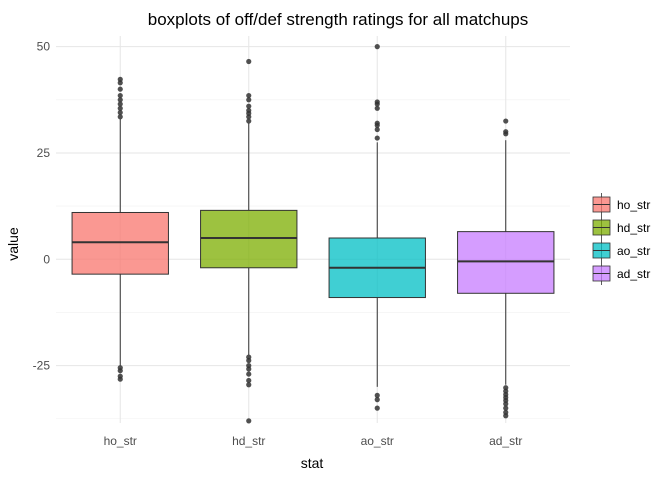 This screenshot has height=480, width=672. I want to click on box-ho_str, so click(120, 229).